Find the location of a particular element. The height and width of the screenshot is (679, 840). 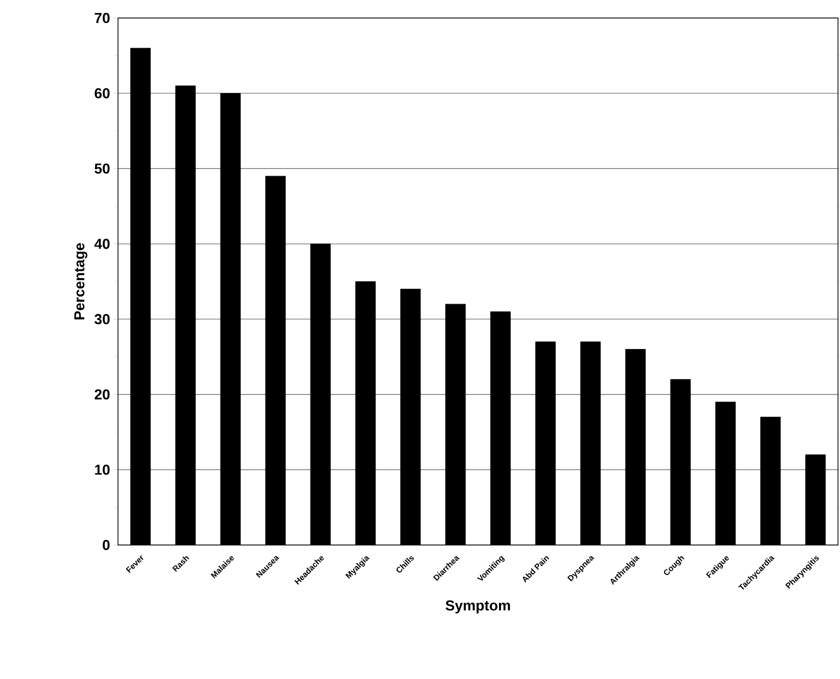

y-tick-label: 70 is located at coordinates (102, 18).